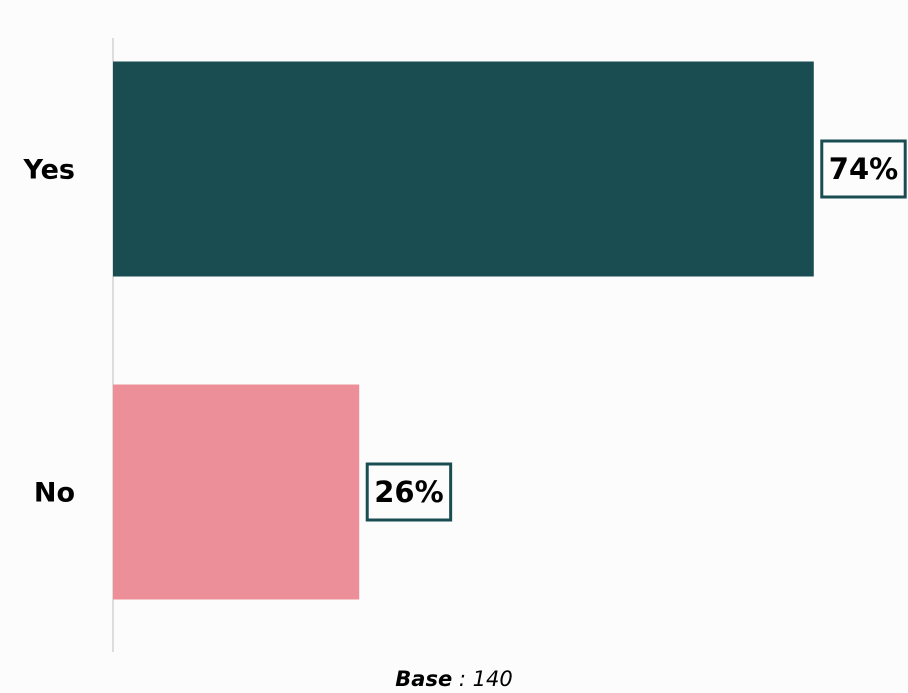 The width and height of the screenshot is (908, 693). I want to click on bar, so click(236, 492).